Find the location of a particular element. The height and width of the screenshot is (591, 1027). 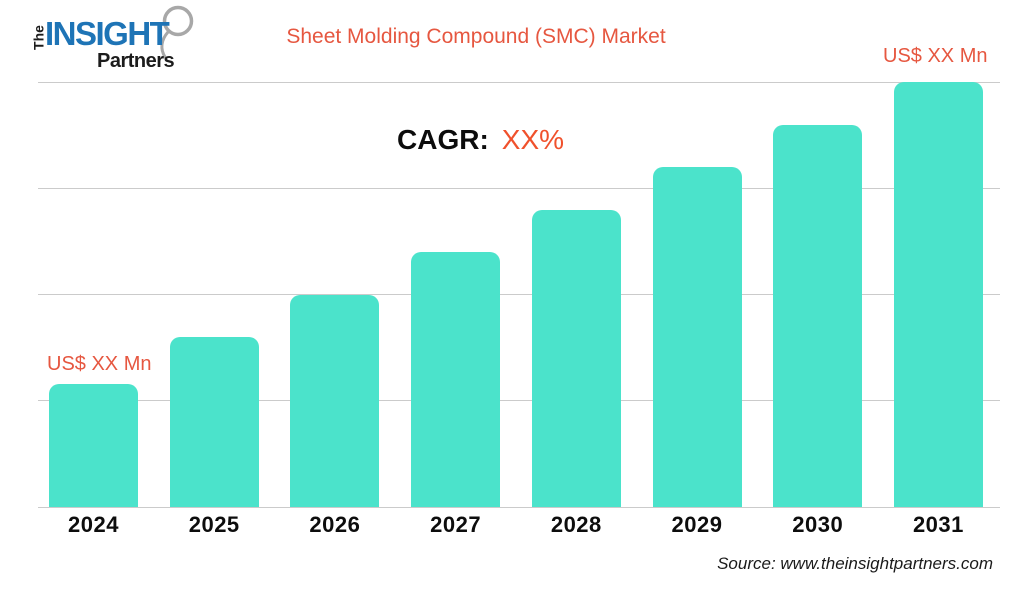

bar-2029 is located at coordinates (697, 337).